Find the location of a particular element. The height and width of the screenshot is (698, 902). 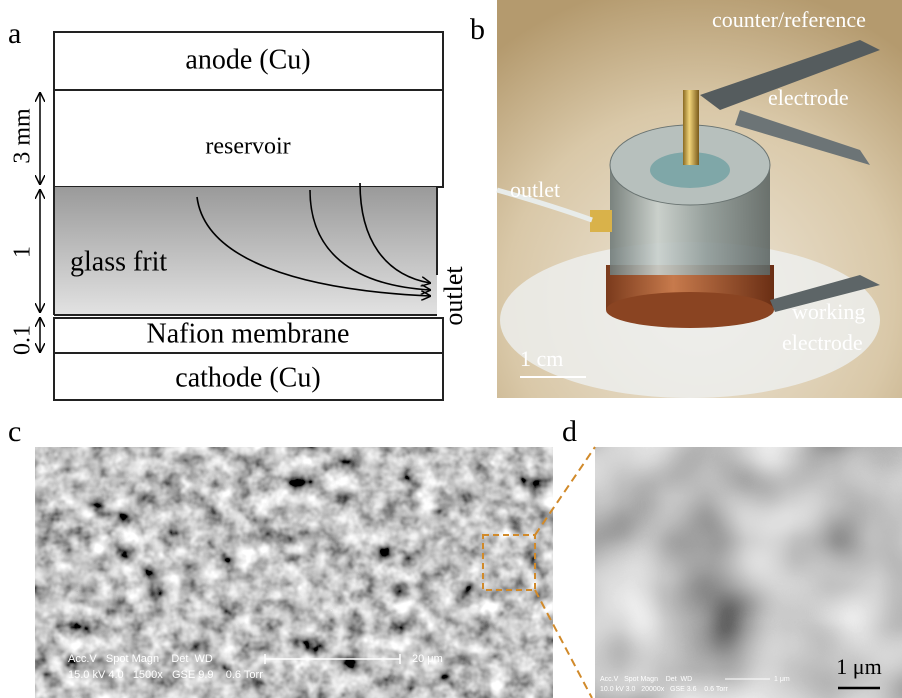

annotation: outlet is located at coordinates (535, 189).